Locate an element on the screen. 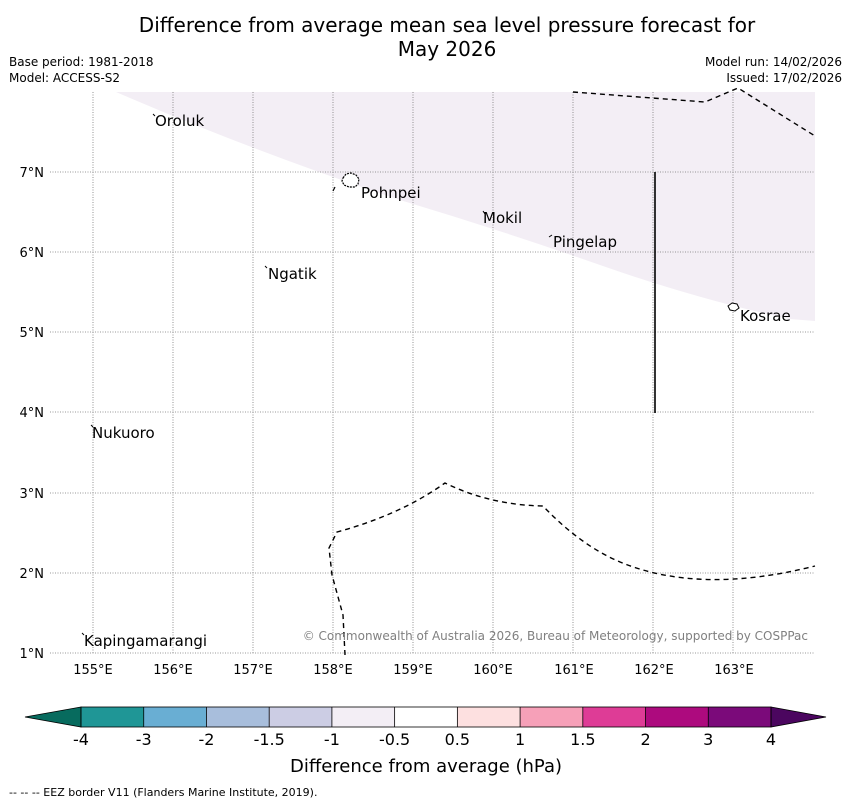 The height and width of the screenshot is (804, 850). lon-label-158e: 158°E is located at coordinates (333, 670).